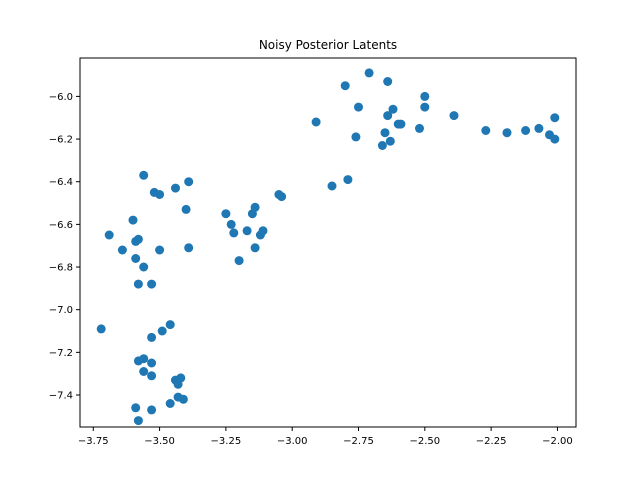 The height and width of the screenshot is (480, 640). Describe the element at coordinates (292, 441) in the screenshot. I see `x-tick-label: −3.00` at that location.